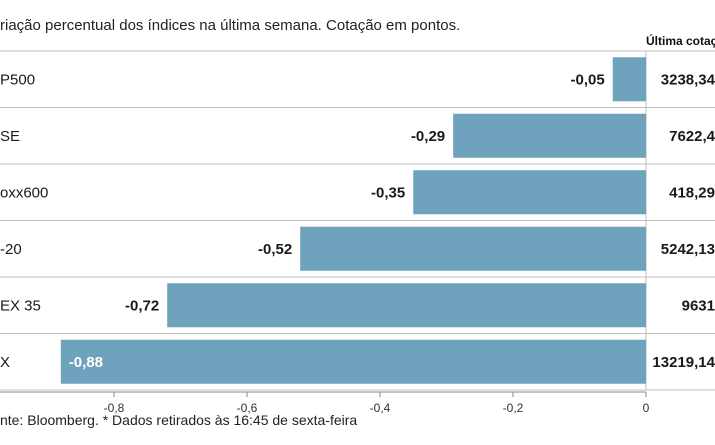  Describe the element at coordinates (380, 408) in the screenshot. I see `x-tick-label: -0,4` at that location.